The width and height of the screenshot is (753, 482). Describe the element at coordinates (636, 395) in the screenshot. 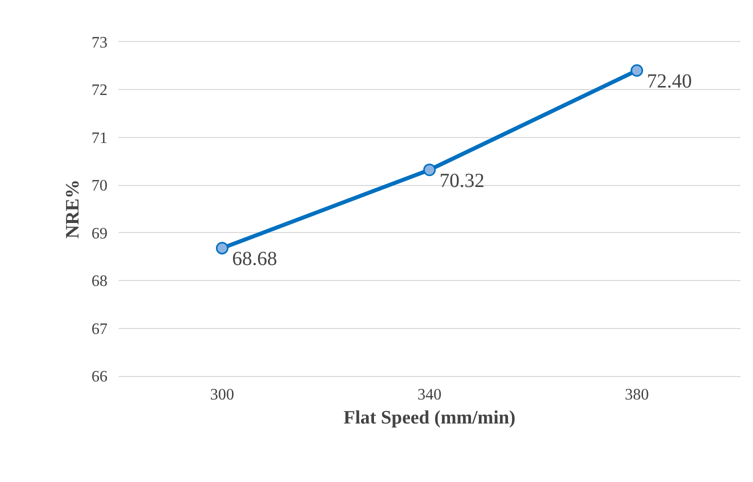

I see `x-tick-label: 380` at that location.